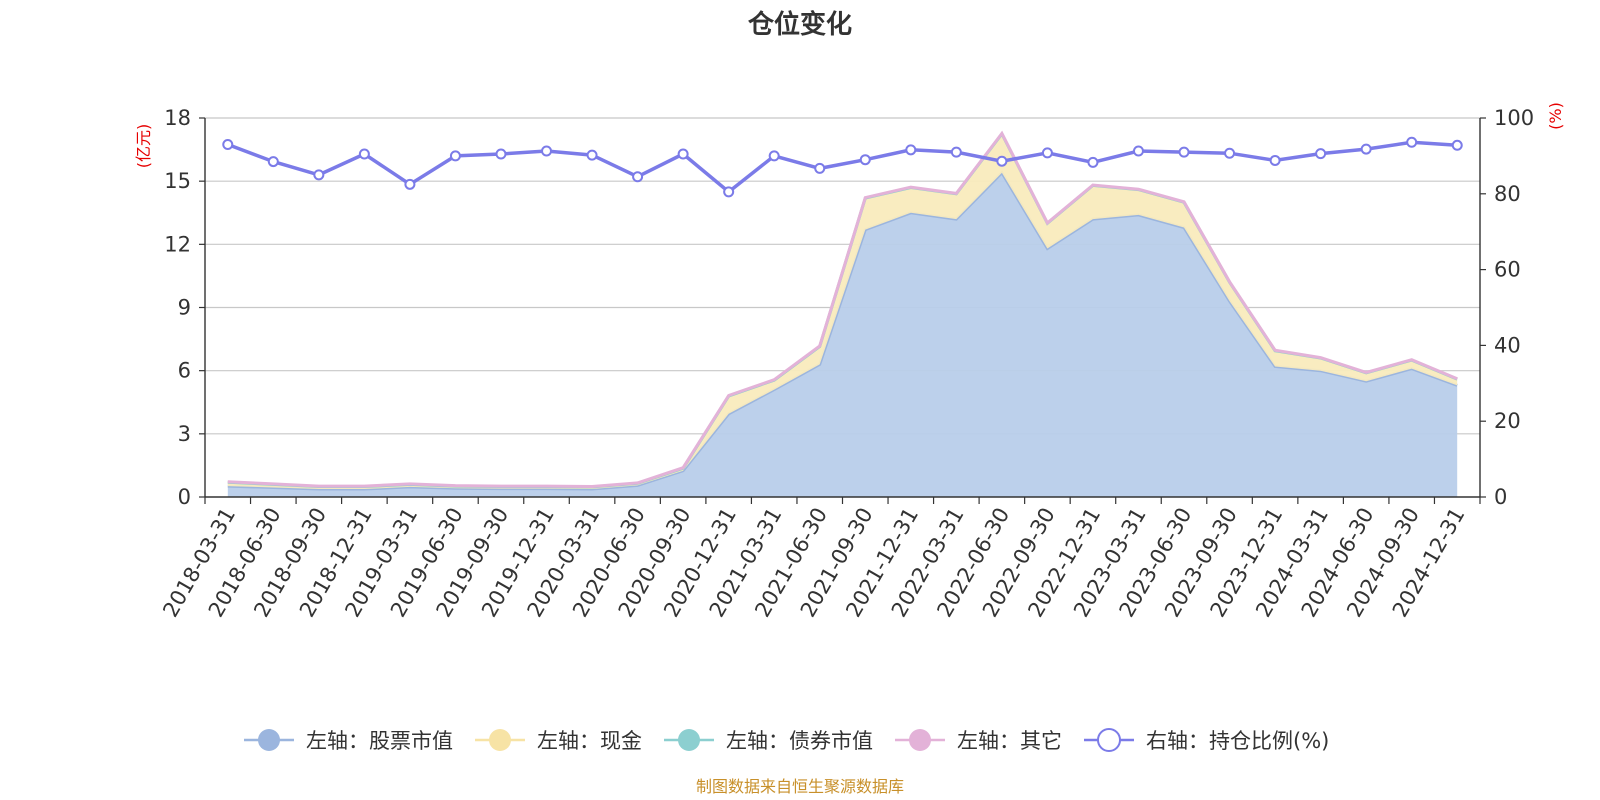  What do you see at coordinates (1514, 118) in the screenshot?
I see `right-tick-label: 100` at bounding box center [1514, 118].